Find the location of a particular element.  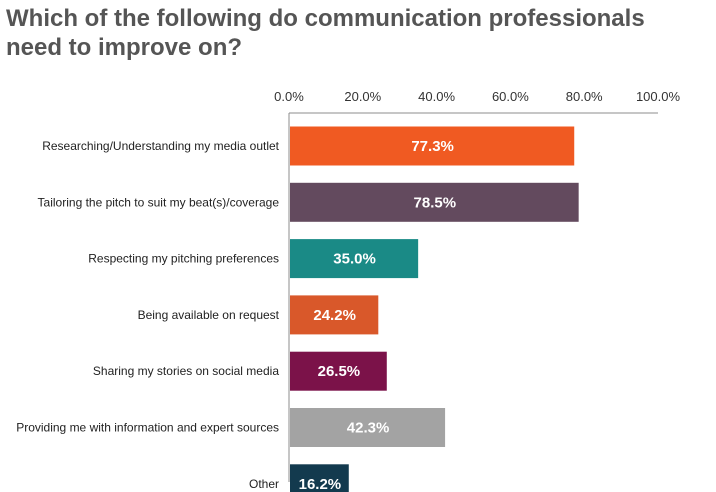

data-label: 78.5% is located at coordinates (435, 202).